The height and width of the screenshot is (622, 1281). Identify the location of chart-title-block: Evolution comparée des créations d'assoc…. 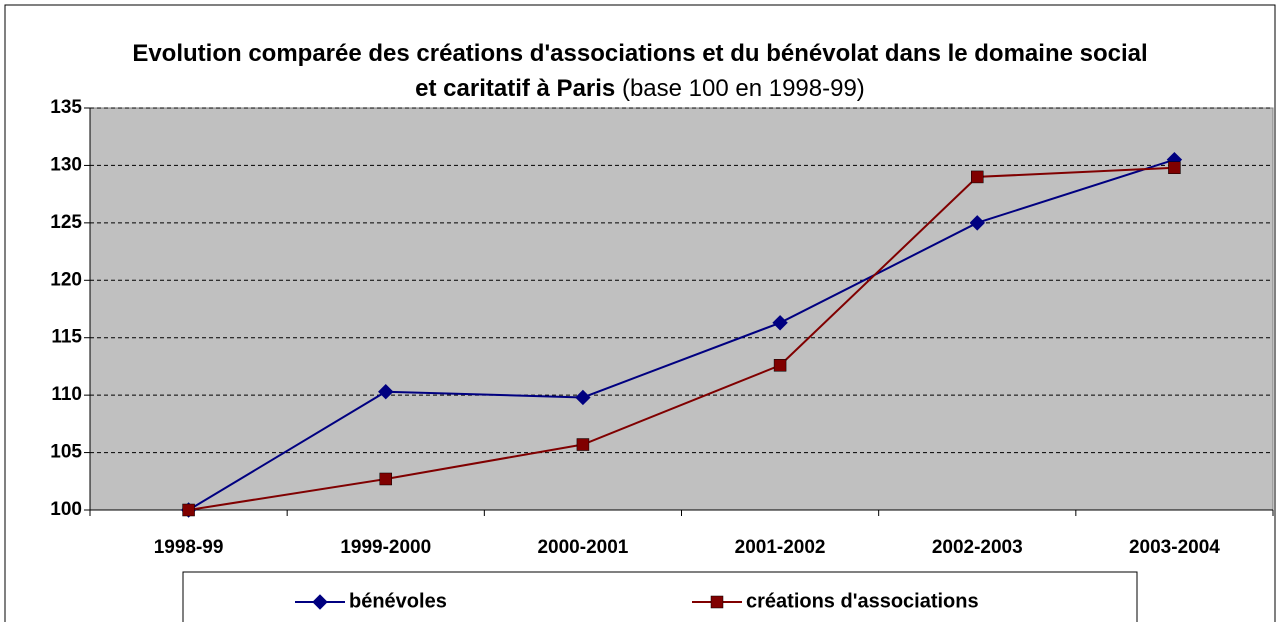
(640, 71).